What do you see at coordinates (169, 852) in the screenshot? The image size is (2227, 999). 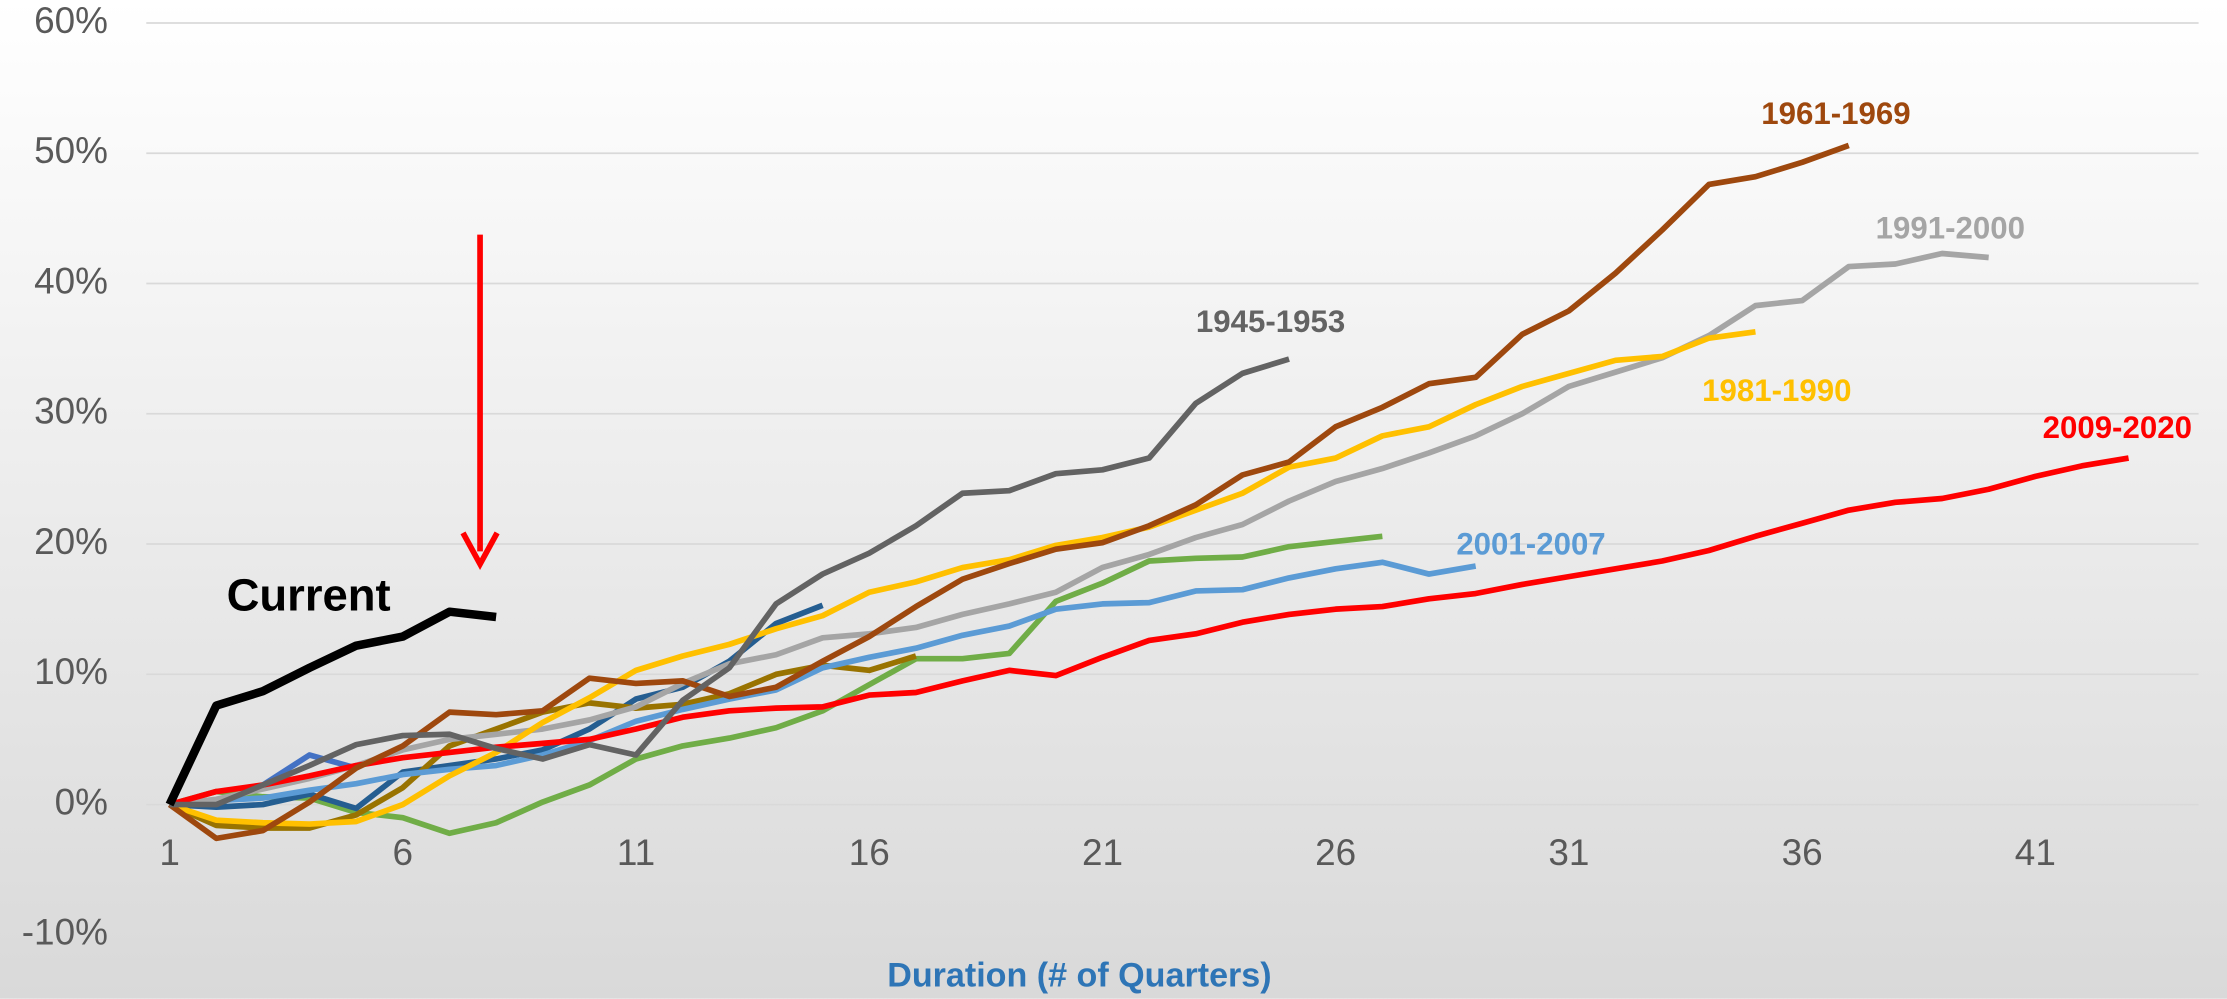 I see `x-tick-label: 1` at bounding box center [169, 852].